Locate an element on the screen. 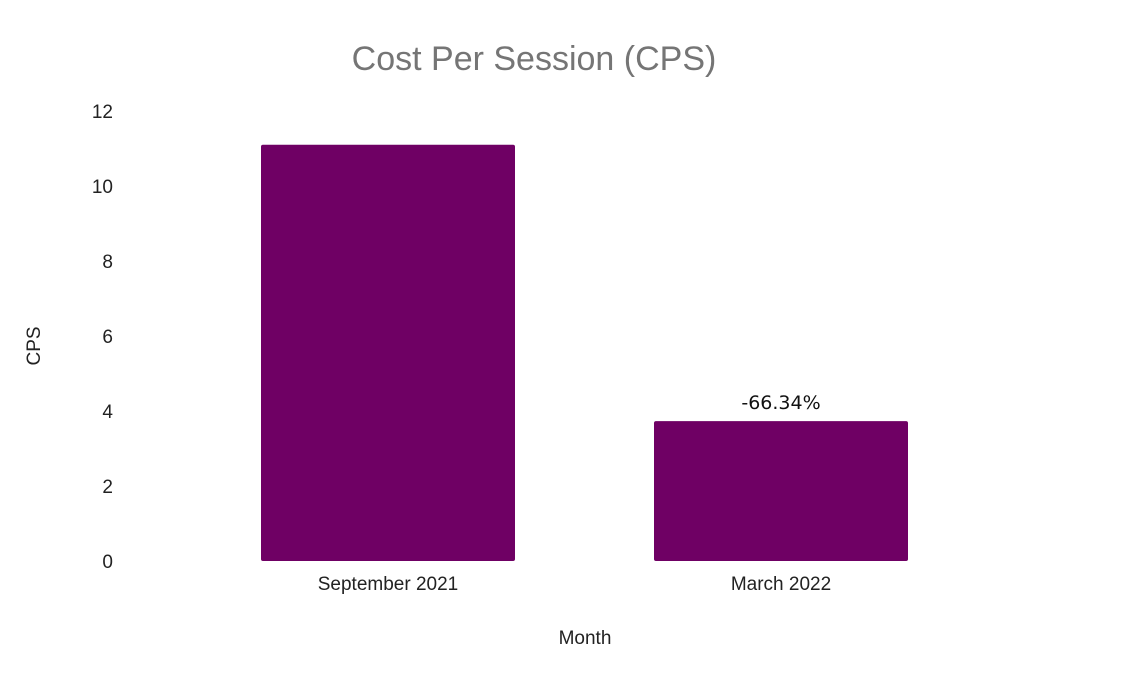 The height and width of the screenshot is (678, 1132). y-tick-label: 6 is located at coordinates (107, 337).